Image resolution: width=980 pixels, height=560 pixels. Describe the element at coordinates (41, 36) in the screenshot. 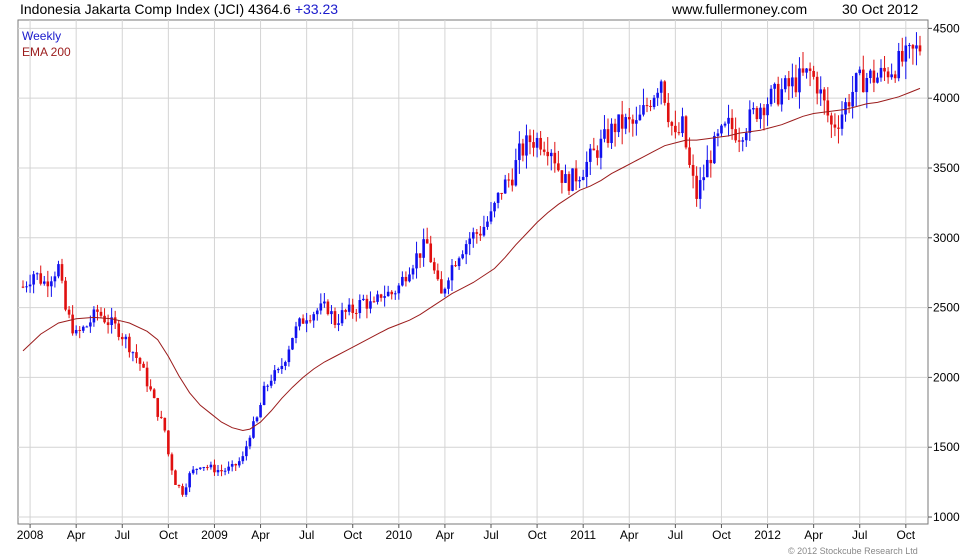

I see `legend-weekly: Weekly` at that location.